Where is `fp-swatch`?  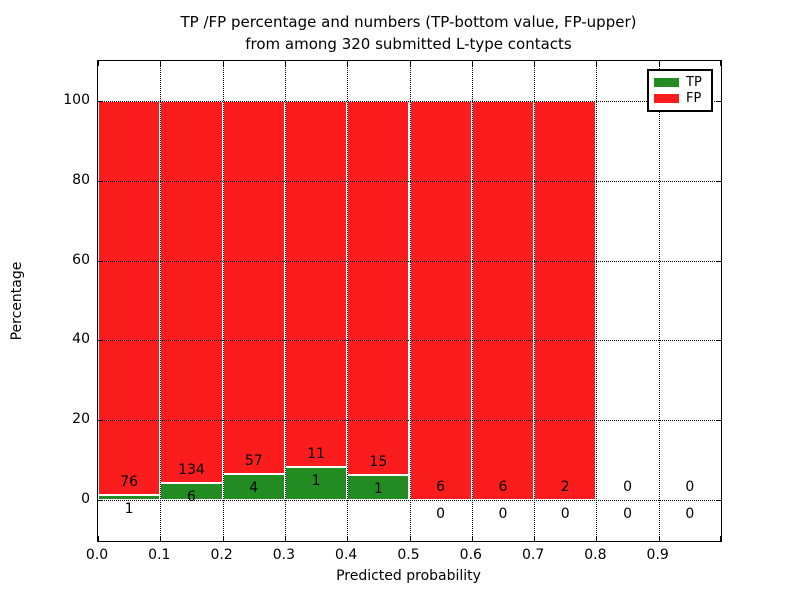 fp-swatch is located at coordinates (666, 99).